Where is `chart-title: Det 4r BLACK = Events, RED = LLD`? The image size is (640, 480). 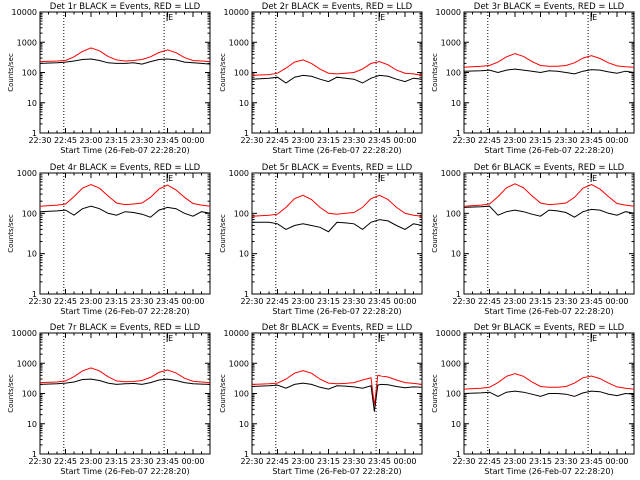
chart-title: Det 4r BLACK = Events, RED = LLD is located at coordinates (125, 168).